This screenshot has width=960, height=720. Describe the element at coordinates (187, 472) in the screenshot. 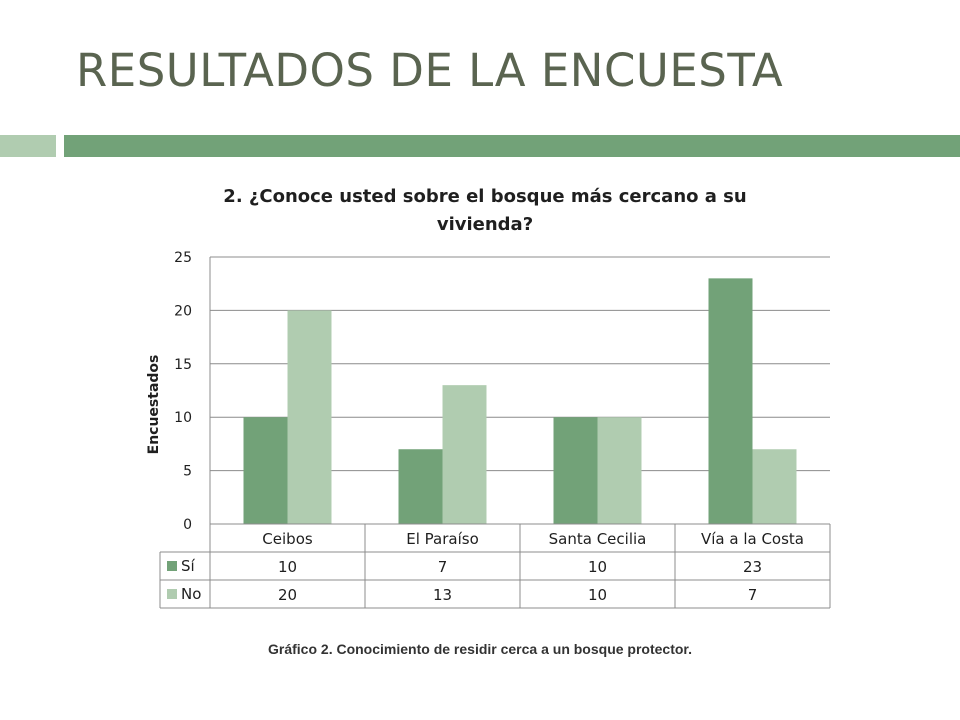

I see `y-tick-label: 5` at that location.